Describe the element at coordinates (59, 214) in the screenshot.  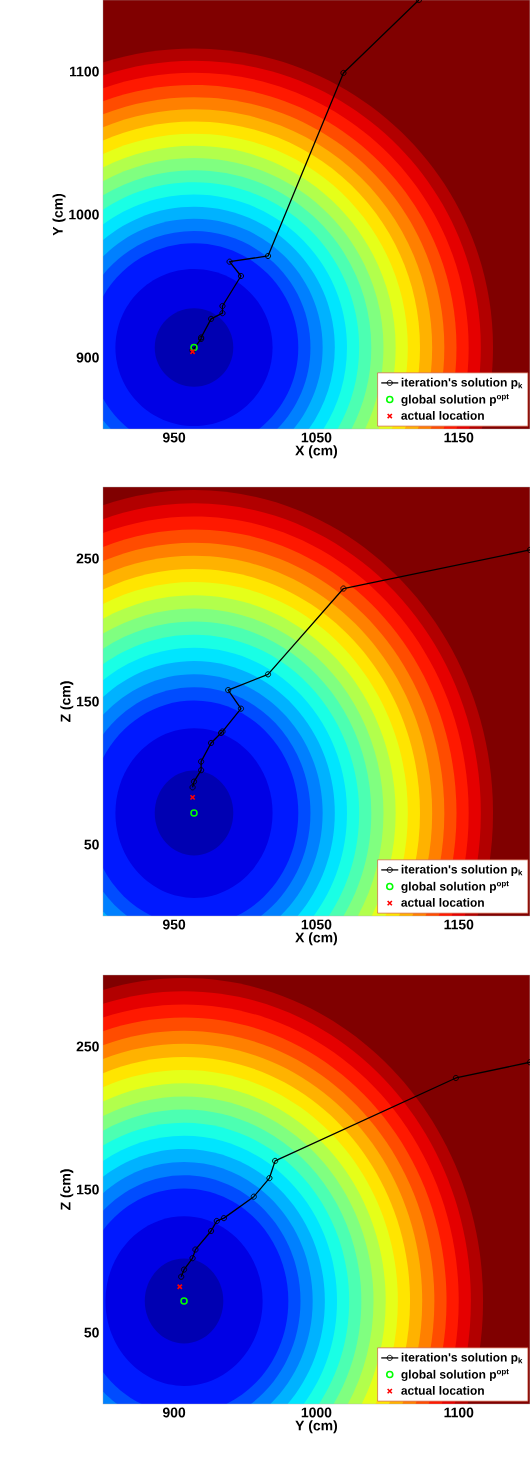
I see `y-axis-title: Y (cm)` at that location.